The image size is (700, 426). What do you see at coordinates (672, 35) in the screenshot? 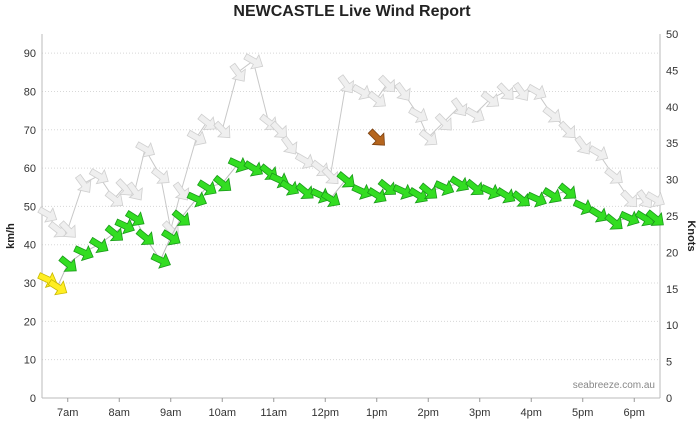
I see `y2-tick-label: 50` at bounding box center [672, 35].